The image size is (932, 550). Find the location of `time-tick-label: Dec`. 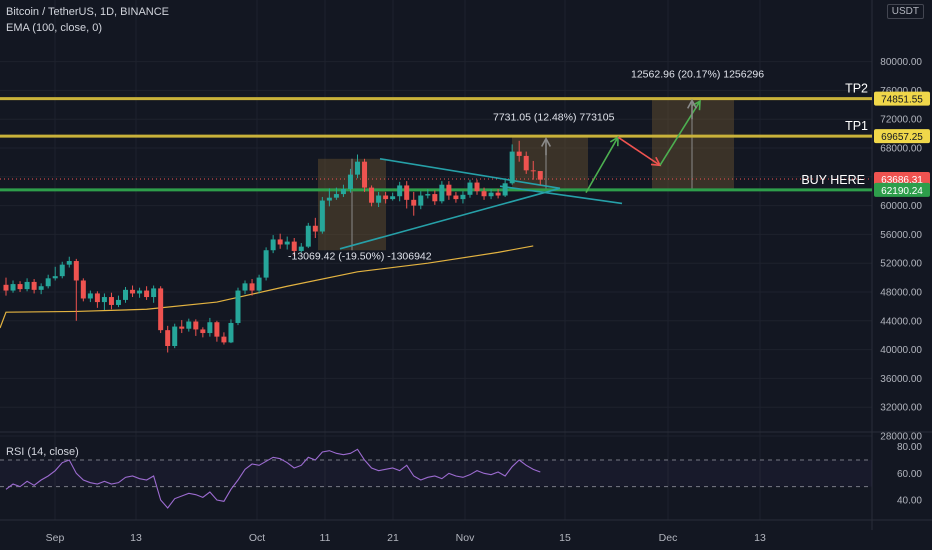

time-tick-label: Dec is located at coordinates (668, 538).